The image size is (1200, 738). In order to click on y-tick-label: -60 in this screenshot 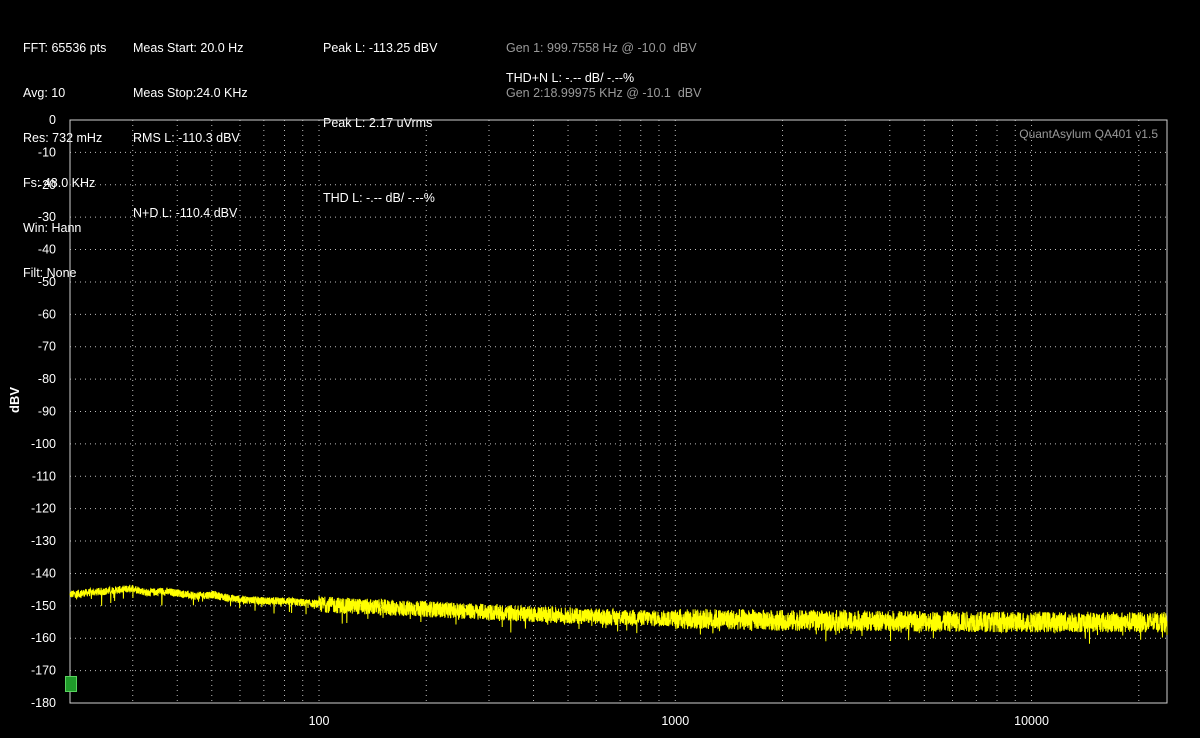, I will do `click(47, 314)`.